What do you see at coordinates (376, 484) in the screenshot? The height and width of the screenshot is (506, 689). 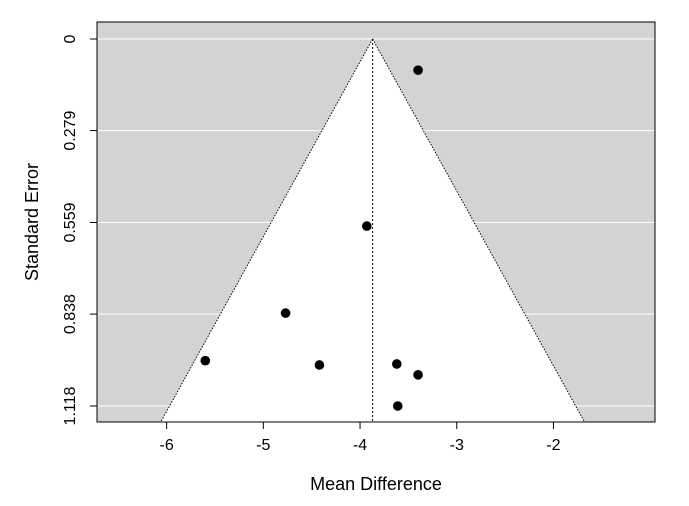 I see `x-axis-title: Mean Difference` at bounding box center [376, 484].